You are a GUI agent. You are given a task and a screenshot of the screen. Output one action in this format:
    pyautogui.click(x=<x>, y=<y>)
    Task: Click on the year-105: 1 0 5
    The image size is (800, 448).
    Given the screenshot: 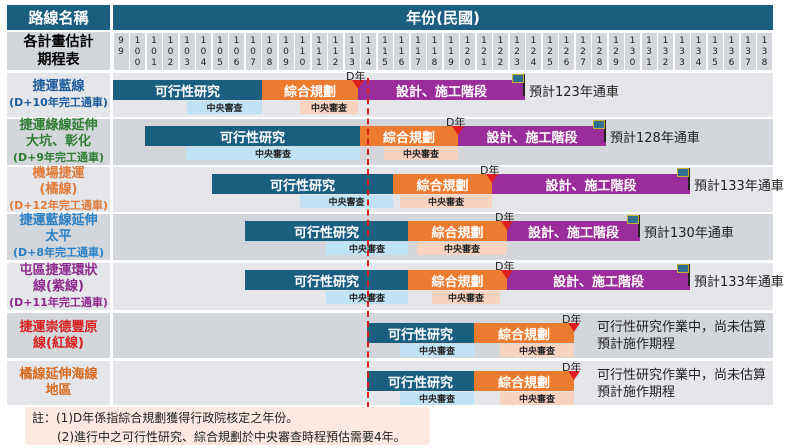 What is the action you would take?
    pyautogui.click(x=220, y=51)
    